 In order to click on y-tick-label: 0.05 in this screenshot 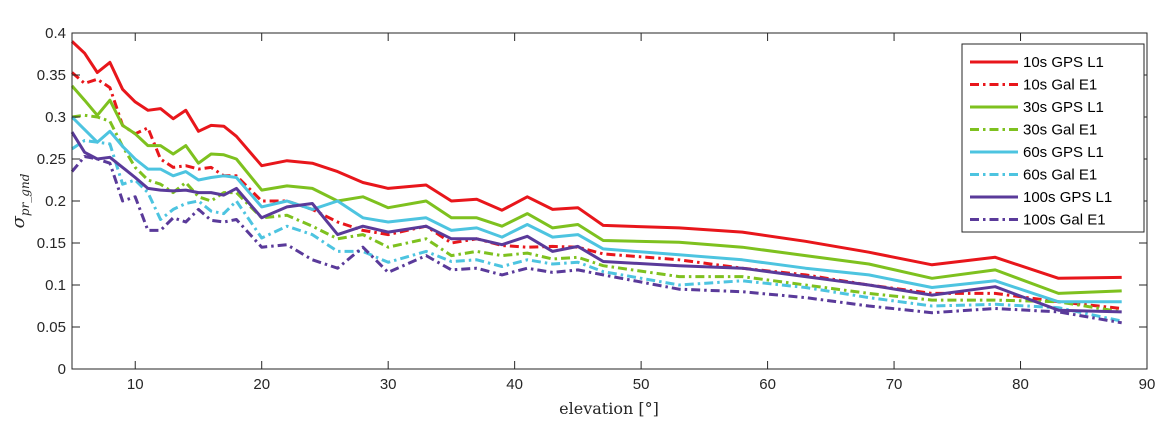, I will do `click(51, 327)`.